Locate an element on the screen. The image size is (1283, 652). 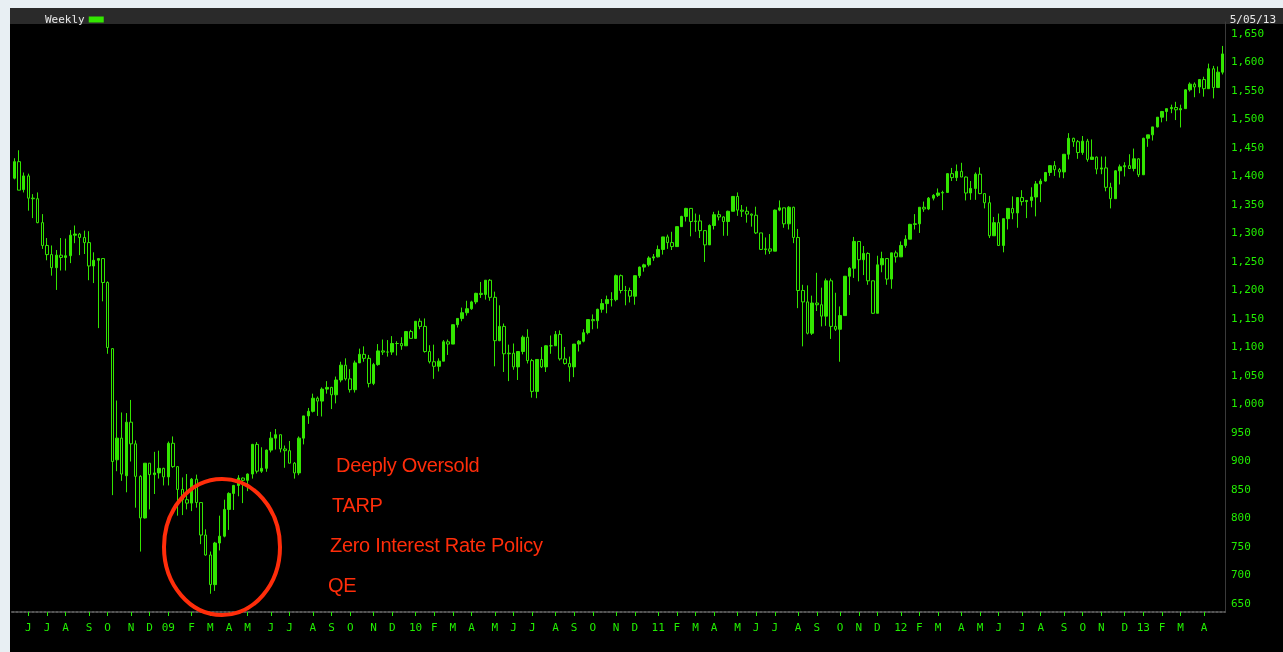
y-tick-label: 900 is located at coordinates (1241, 461).